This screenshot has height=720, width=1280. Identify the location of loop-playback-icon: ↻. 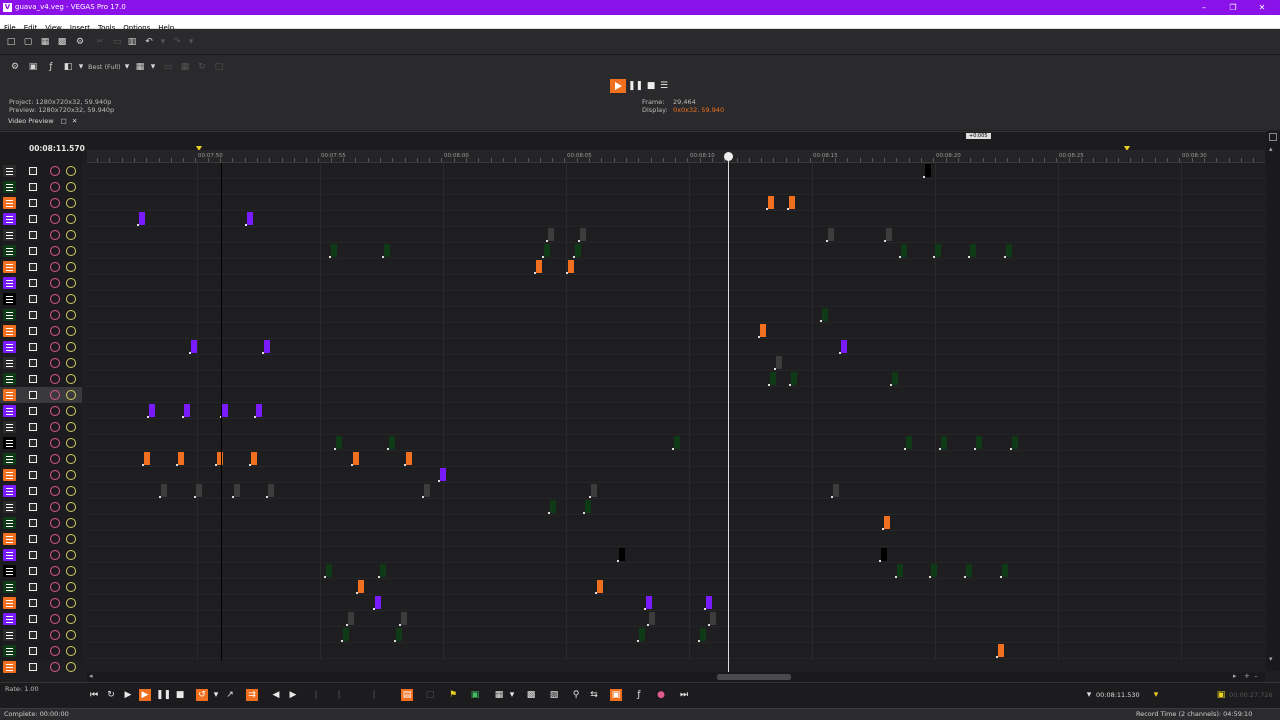
(111, 695).